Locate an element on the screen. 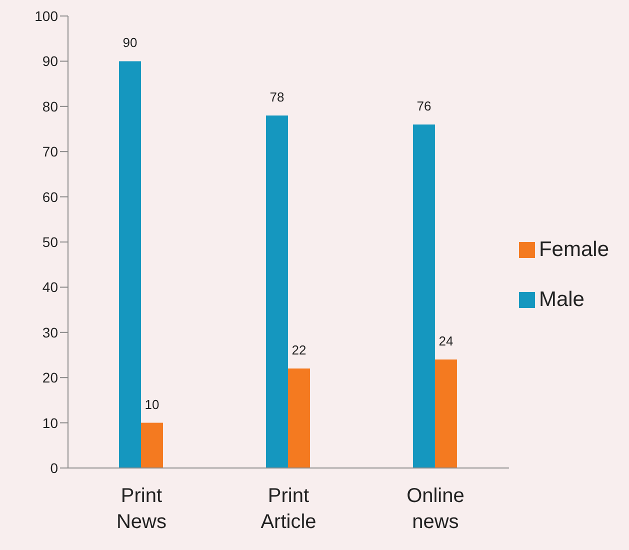  data-label: 78 is located at coordinates (277, 96).